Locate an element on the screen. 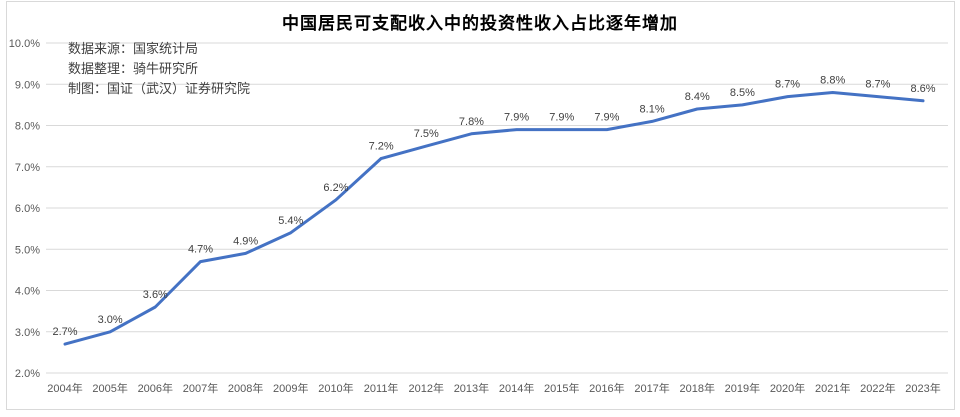 This screenshot has height=417, width=960. annotation-data-curation: 数据整理：骑牛研究所 is located at coordinates (133, 68).